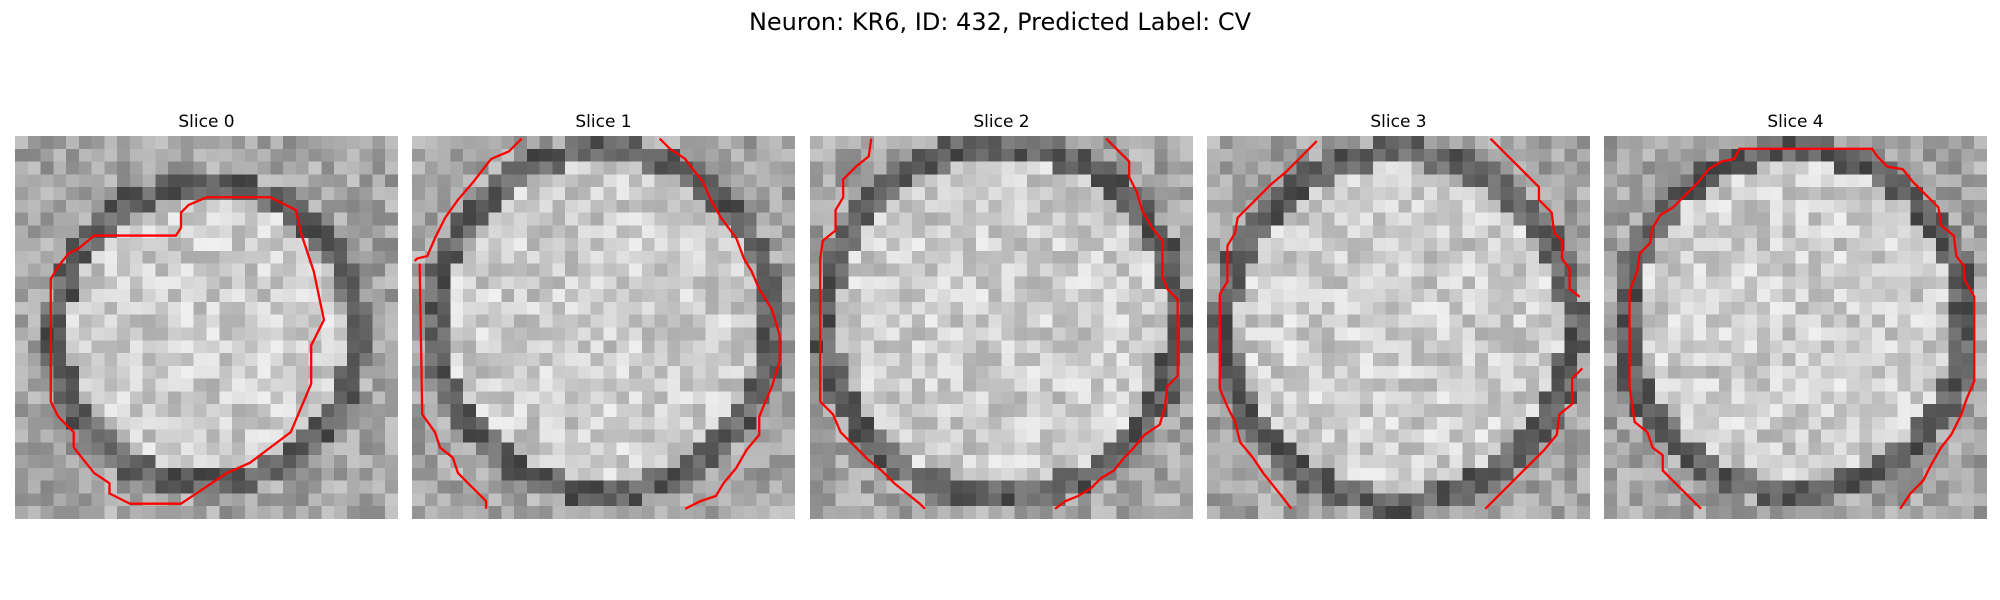 The width and height of the screenshot is (2000, 600). I want to click on slice-panel-2: Slice 2, so click(1001, 314).